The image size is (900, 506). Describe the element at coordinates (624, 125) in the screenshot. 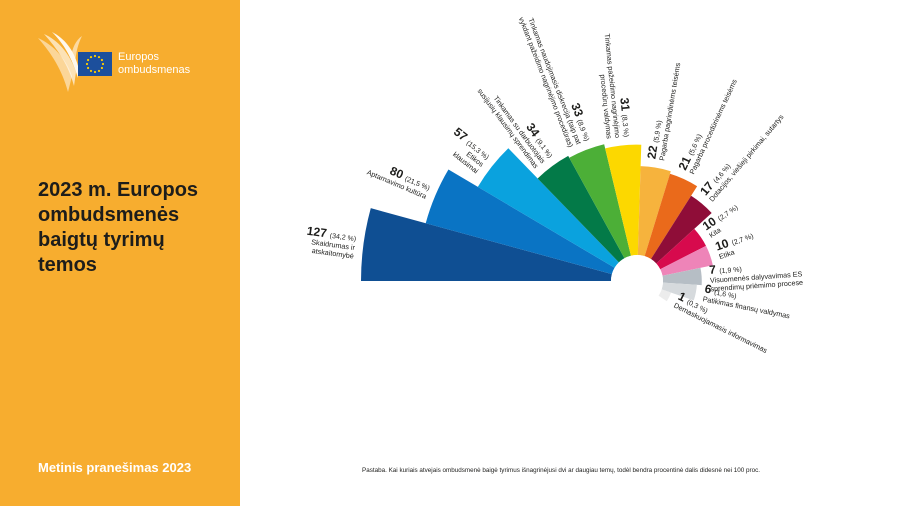

I see `slice-percent: (8,3 %)` at that location.